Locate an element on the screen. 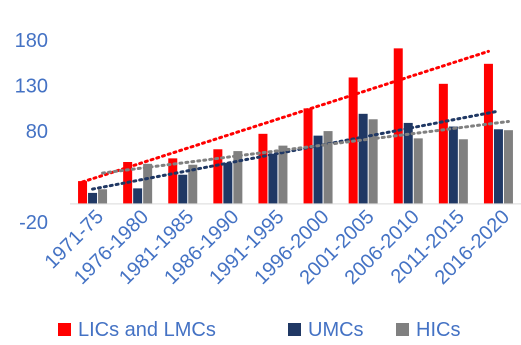 This screenshot has width=521, height=345. y-tick-label: 180 is located at coordinates (31, 41).